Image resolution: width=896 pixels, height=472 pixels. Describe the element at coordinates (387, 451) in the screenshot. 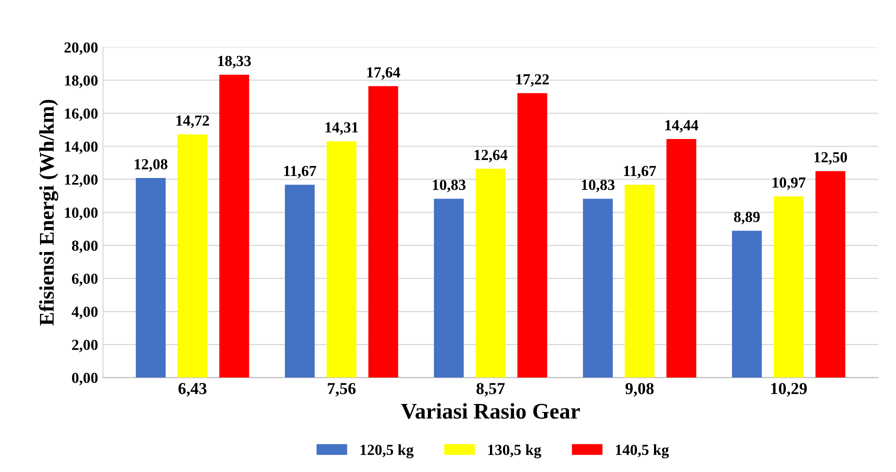

I see `legend-label: 120,5 kg` at that location.